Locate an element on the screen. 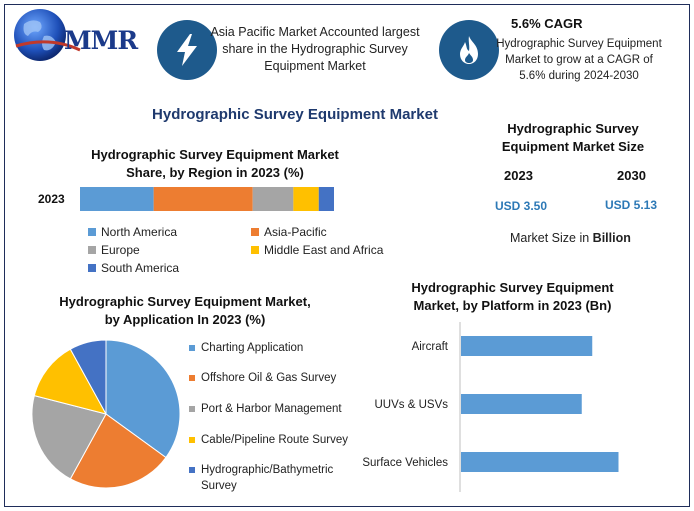 This screenshot has height=511, width=694. region-bar-segment-asia-pacific is located at coordinates (203, 199).